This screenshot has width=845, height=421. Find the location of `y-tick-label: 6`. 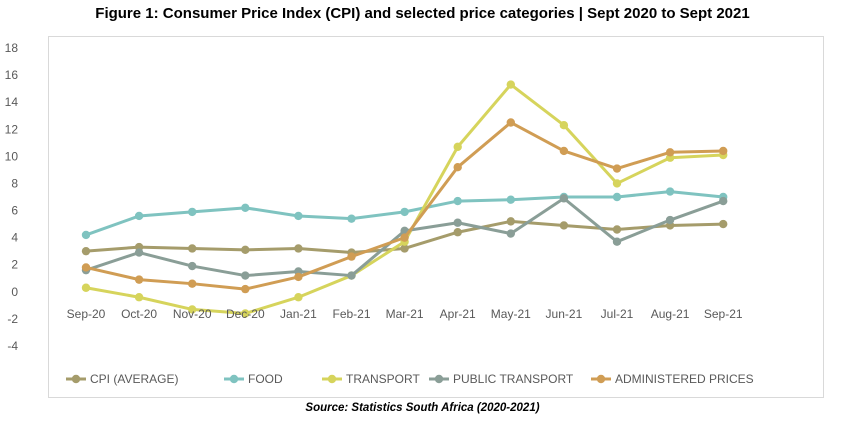

y-tick-label: 6 is located at coordinates (14, 211).